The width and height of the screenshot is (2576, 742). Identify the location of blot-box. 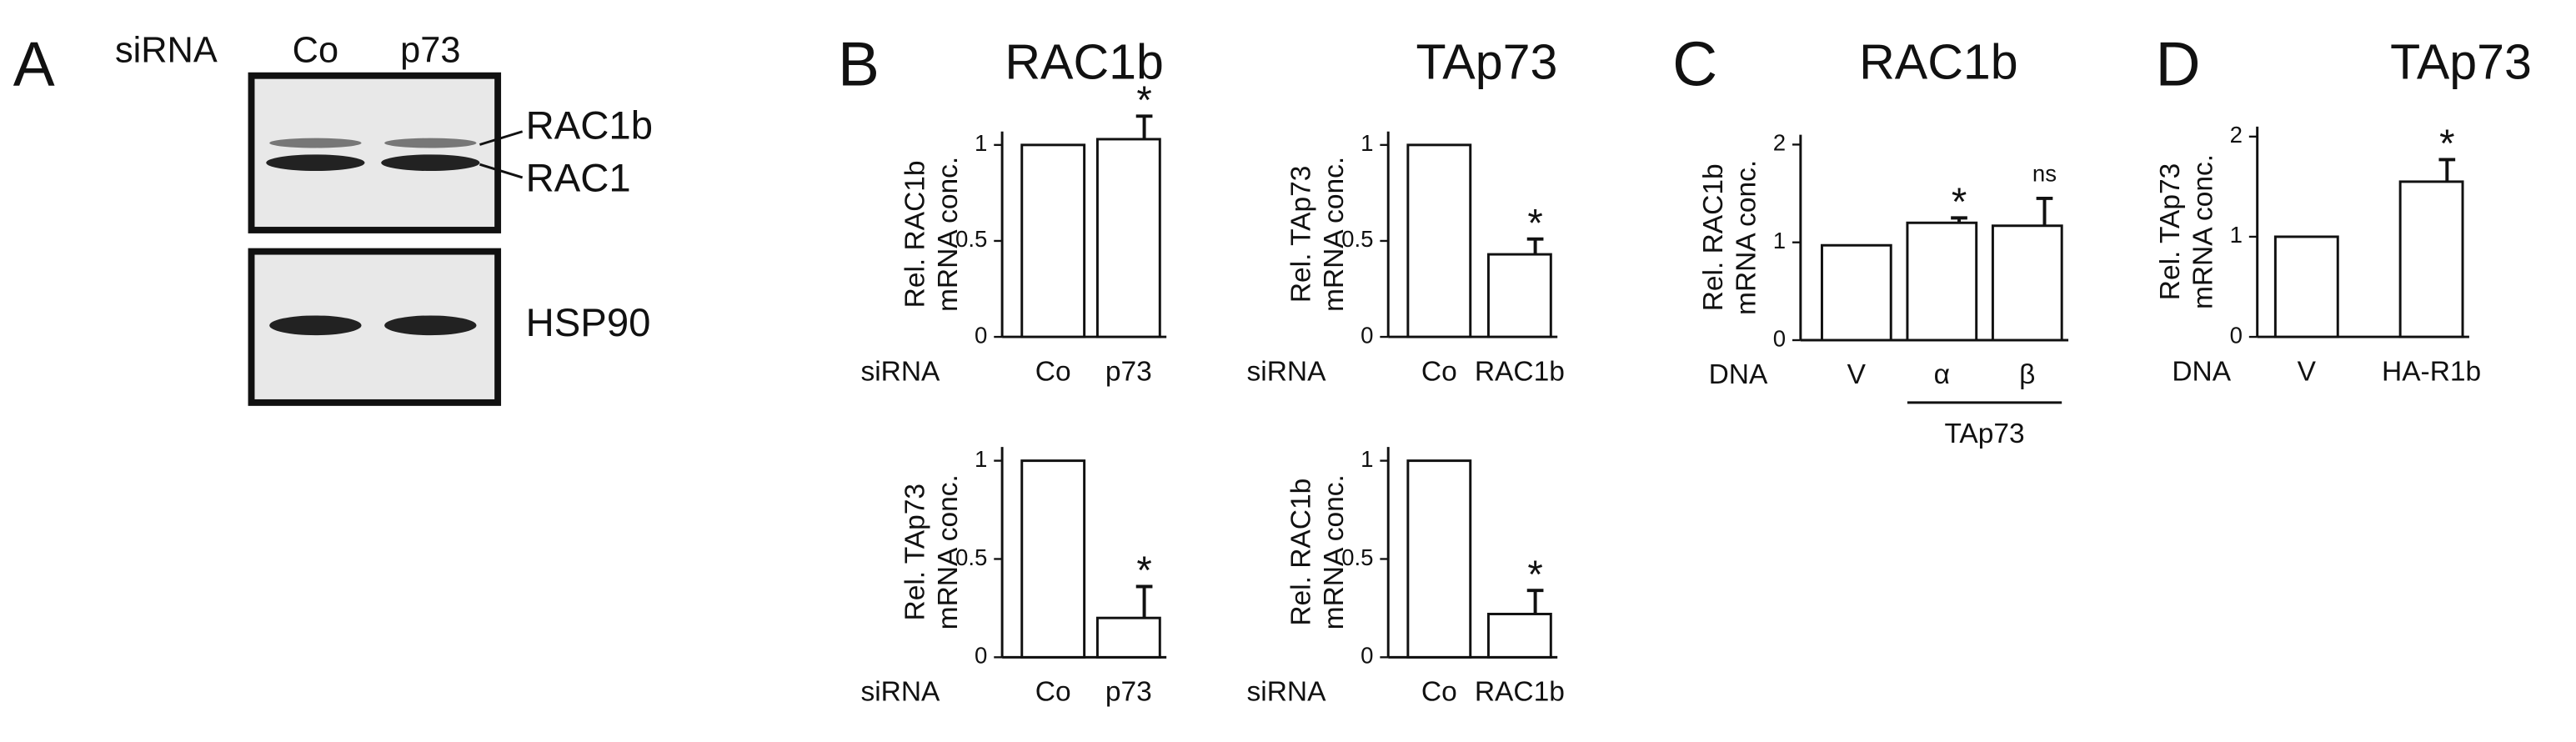
(375, 152).